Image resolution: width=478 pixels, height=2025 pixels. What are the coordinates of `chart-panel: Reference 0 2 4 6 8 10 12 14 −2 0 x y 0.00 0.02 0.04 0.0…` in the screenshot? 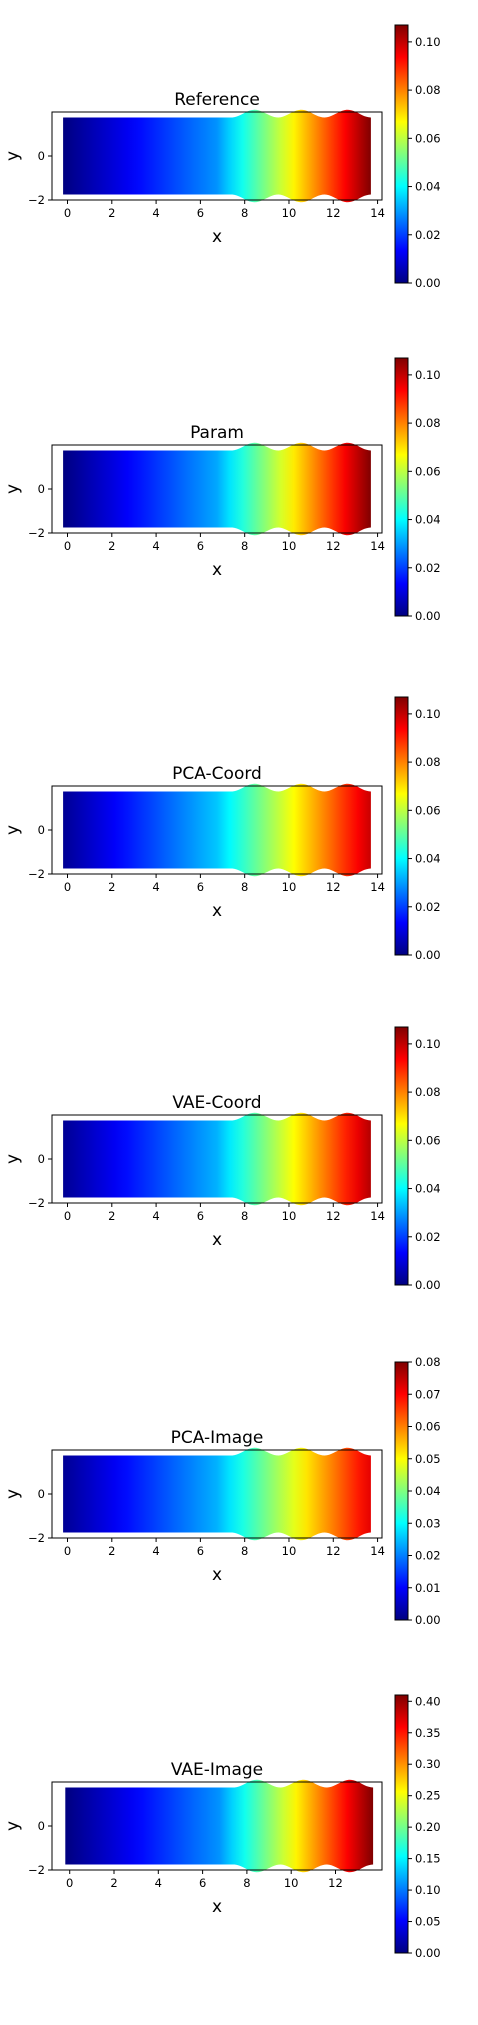 It's located at (222, 157).